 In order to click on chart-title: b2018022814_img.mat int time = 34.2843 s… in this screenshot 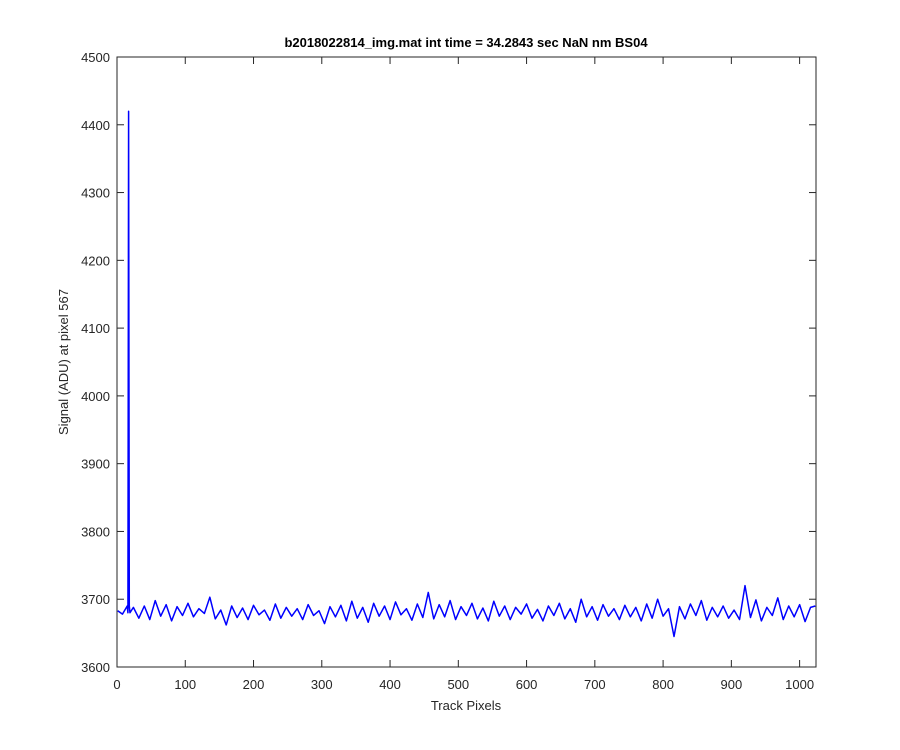, I will do `click(466, 42)`.